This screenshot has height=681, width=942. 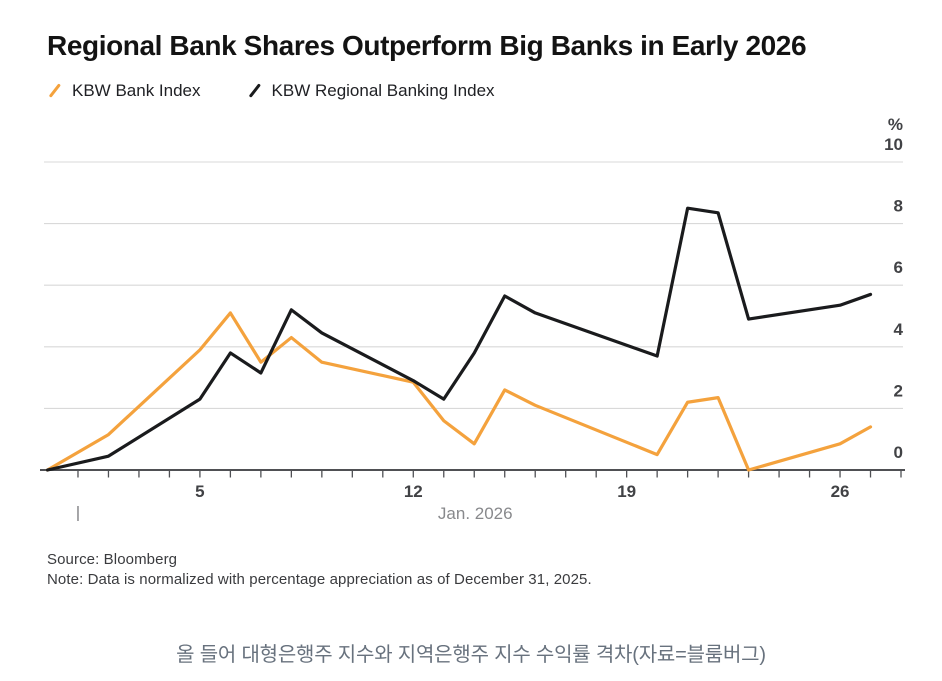 What do you see at coordinates (895, 124) in the screenshot?
I see `y-axis-unit-label: %` at bounding box center [895, 124].